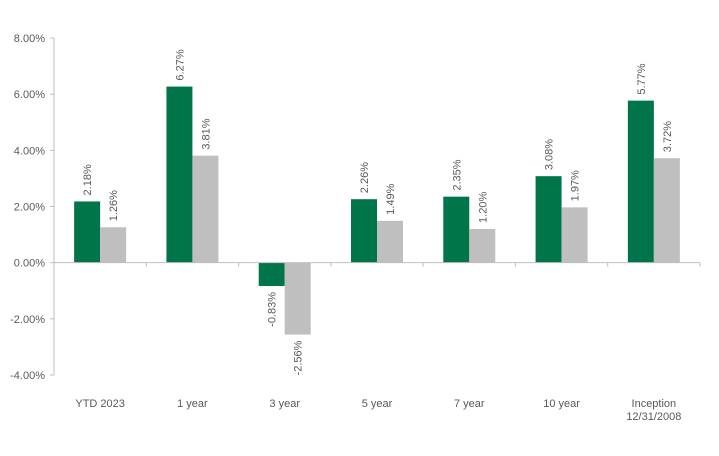 The width and height of the screenshot is (719, 456). I want to click on y-tick-label: 0.00%, so click(29, 264).